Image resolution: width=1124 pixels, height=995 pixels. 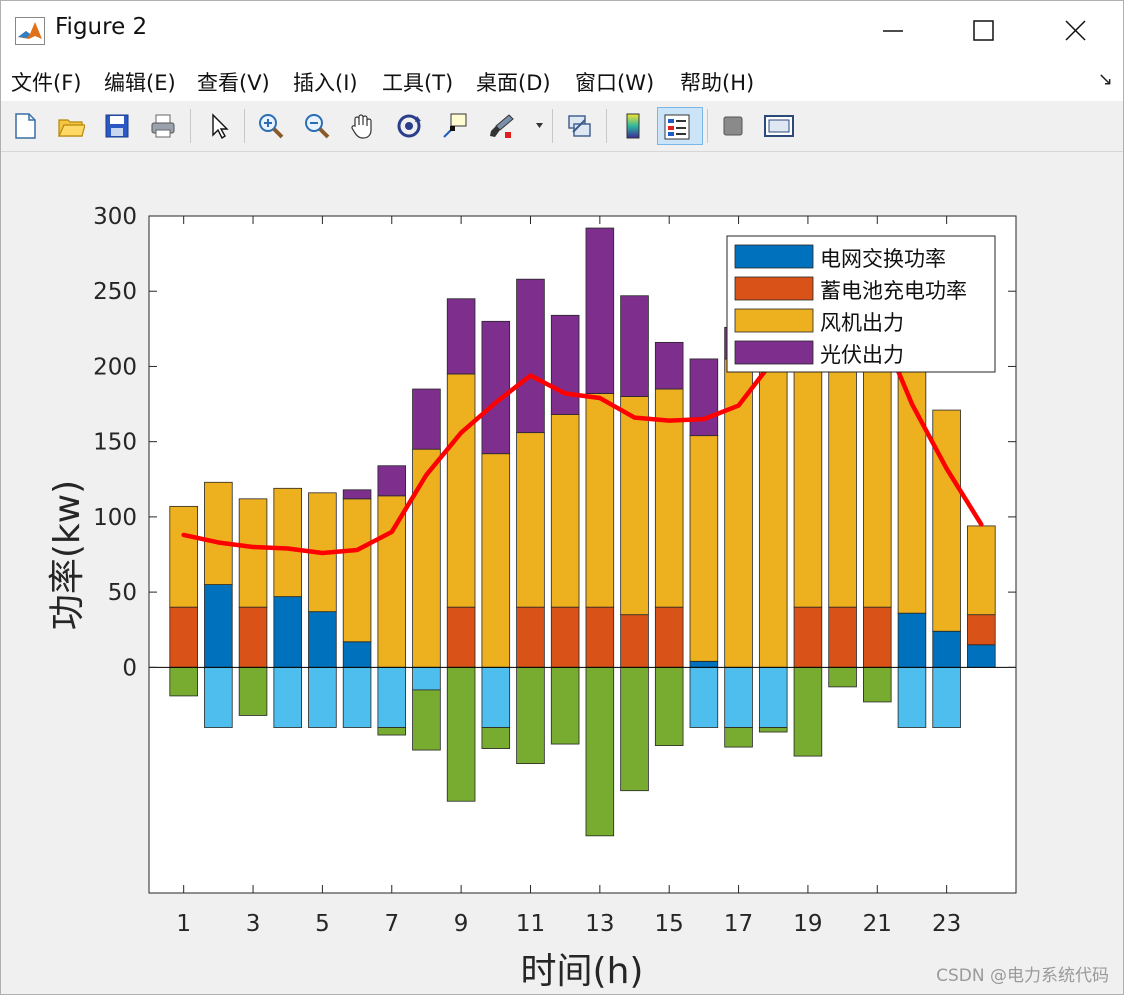 What do you see at coordinates (669, 637) in the screenshot?
I see `bar-battery-charge-h15` at bounding box center [669, 637].